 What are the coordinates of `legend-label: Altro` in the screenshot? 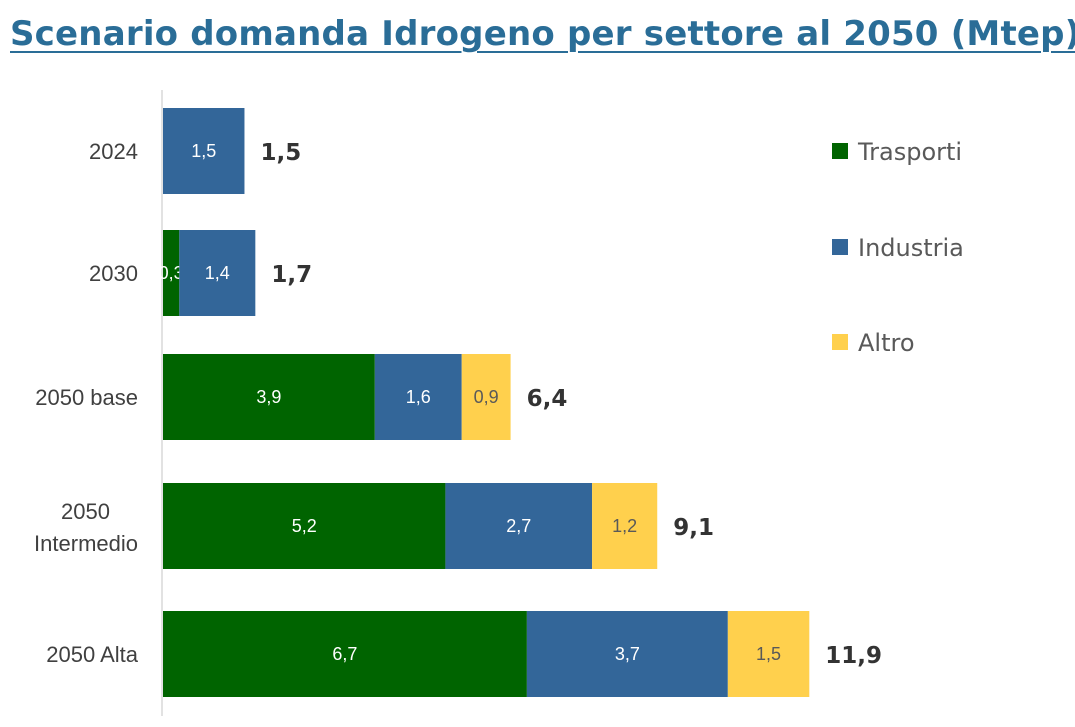 It's located at (886, 343).